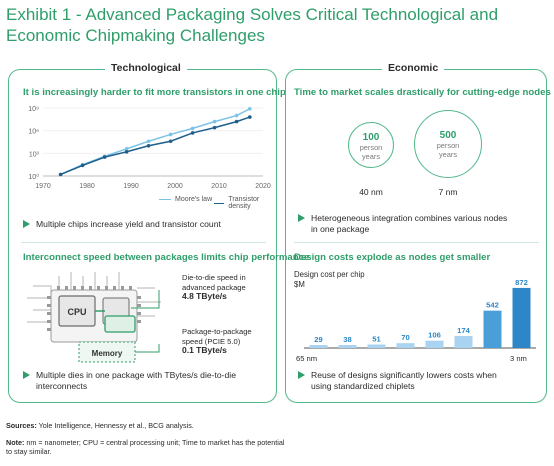  I want to click on package-pins, so click(94, 308).